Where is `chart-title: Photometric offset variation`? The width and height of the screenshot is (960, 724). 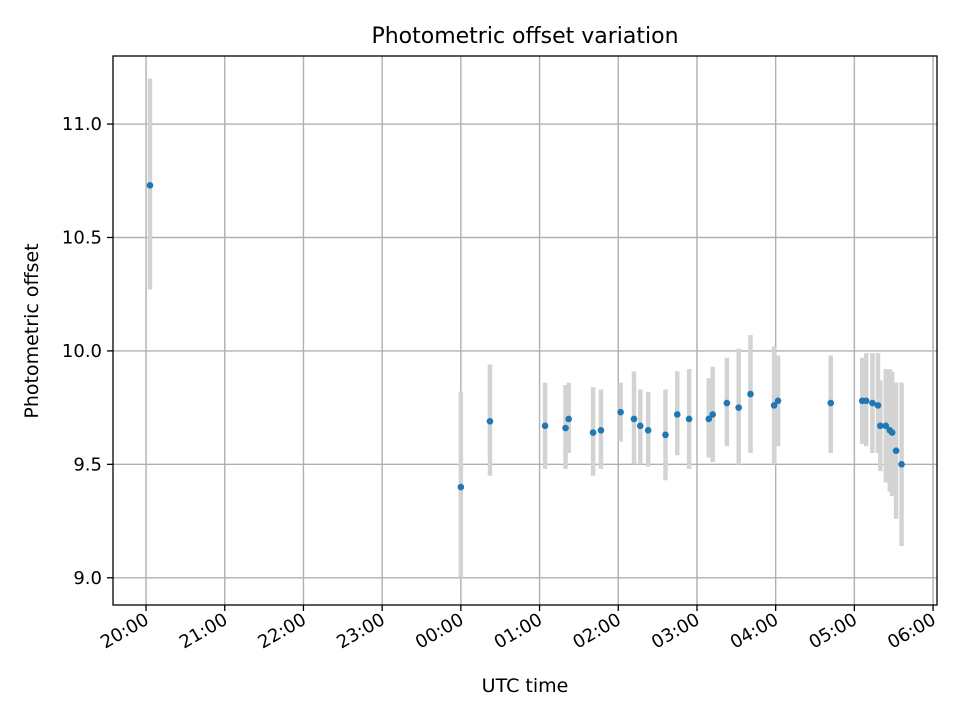
chart-title: Photometric offset variation is located at coordinates (524, 36).